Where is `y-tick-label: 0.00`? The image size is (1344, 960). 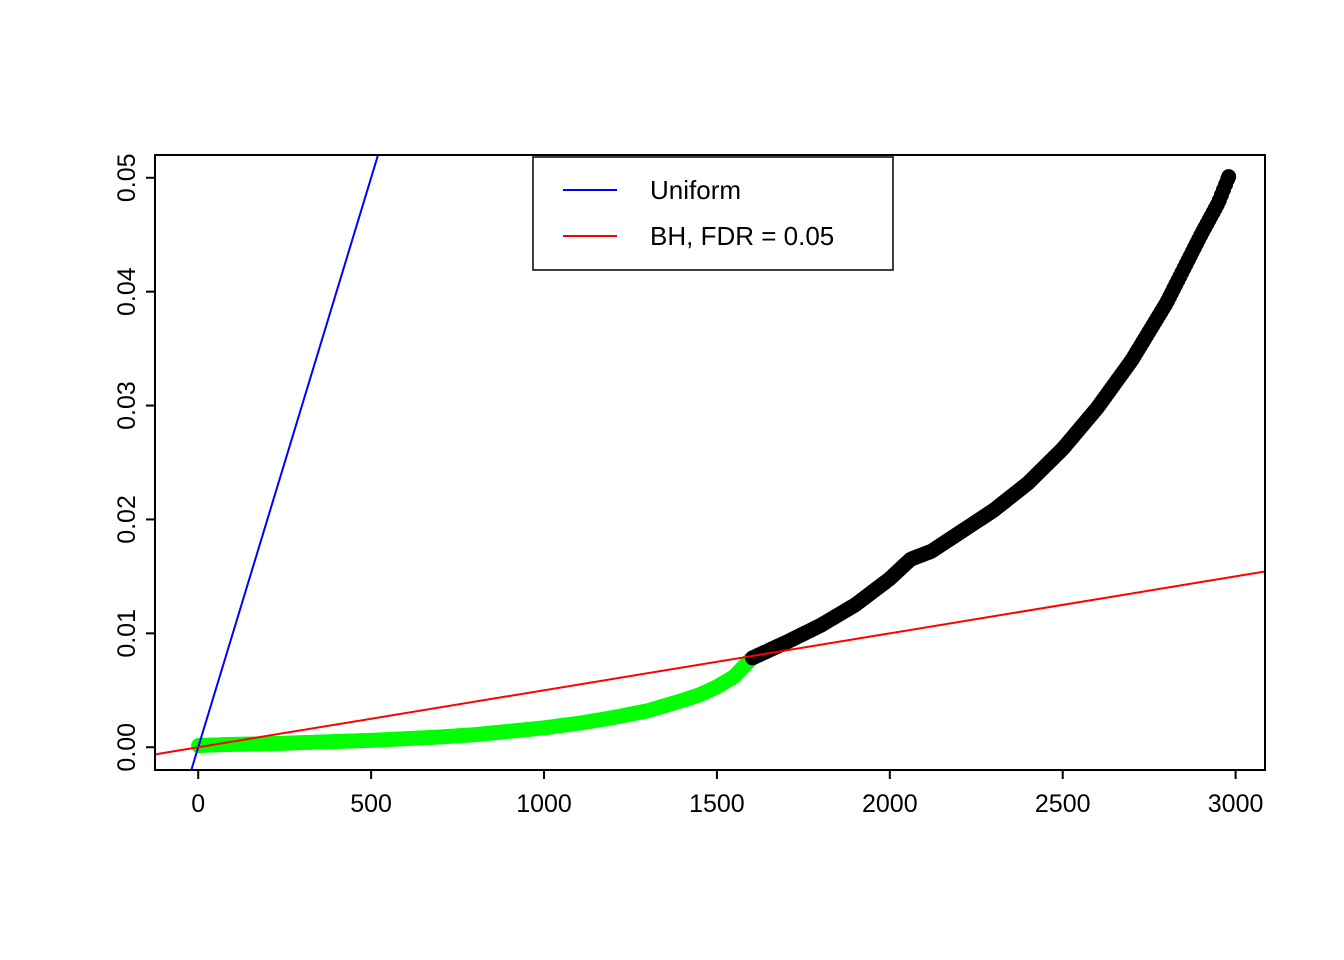 y-tick-label: 0.00 is located at coordinates (127, 747).